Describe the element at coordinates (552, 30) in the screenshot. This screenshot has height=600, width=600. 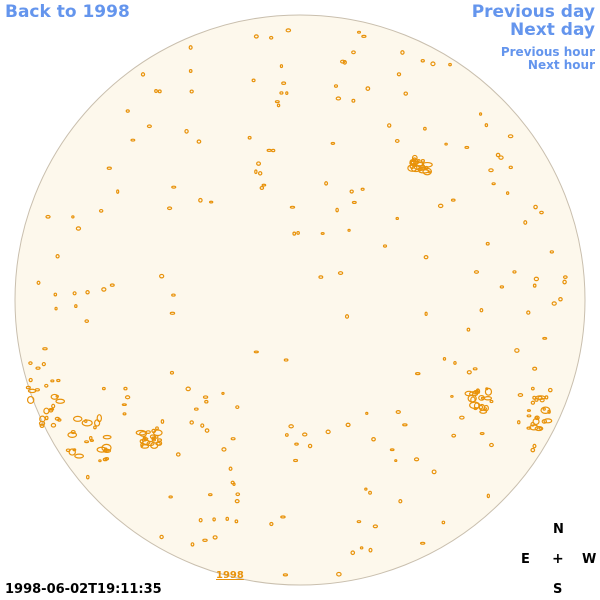
I see `next-day-link: Next day` at that location.